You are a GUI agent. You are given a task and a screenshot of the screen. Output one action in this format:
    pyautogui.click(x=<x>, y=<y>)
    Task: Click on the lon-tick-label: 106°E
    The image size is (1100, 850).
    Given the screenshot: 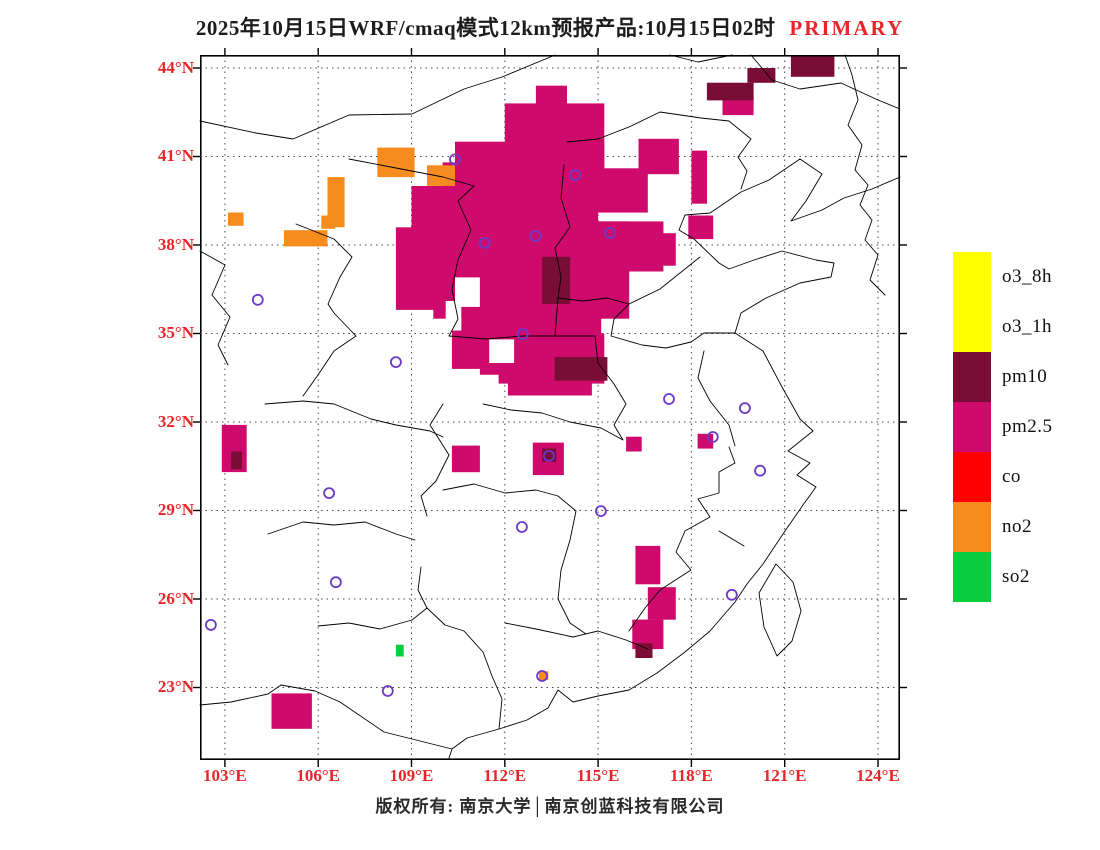 What is the action you would take?
    pyautogui.click(x=318, y=775)
    